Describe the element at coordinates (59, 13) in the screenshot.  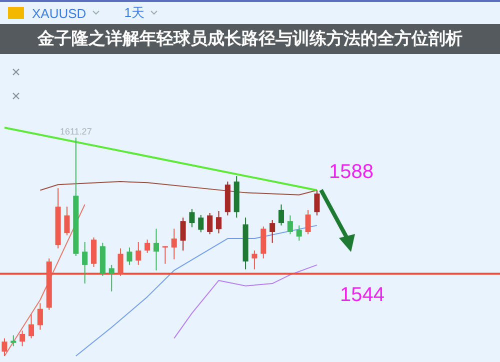
I see `text: XAUUSD` at that location.